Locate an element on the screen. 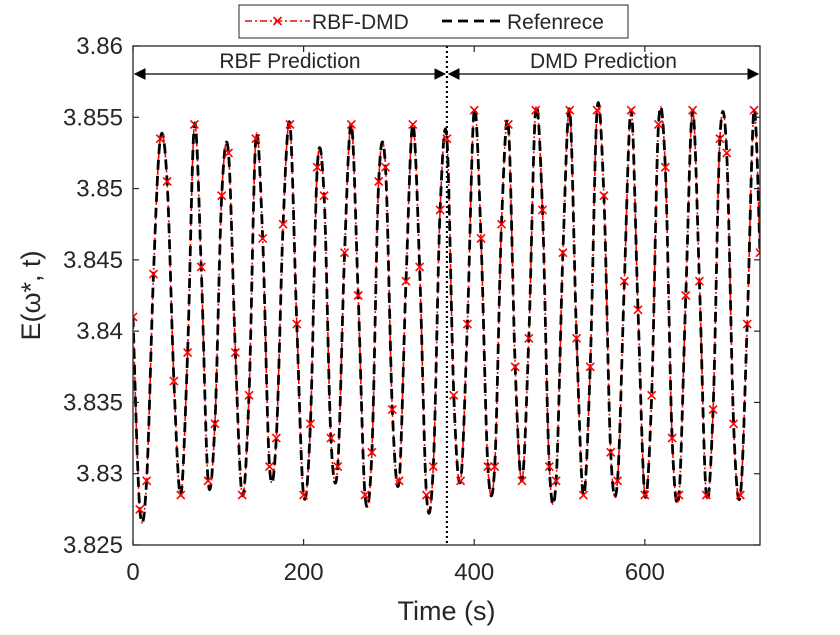  legend: RBF-DMD Refenrece is located at coordinates (433, 21).